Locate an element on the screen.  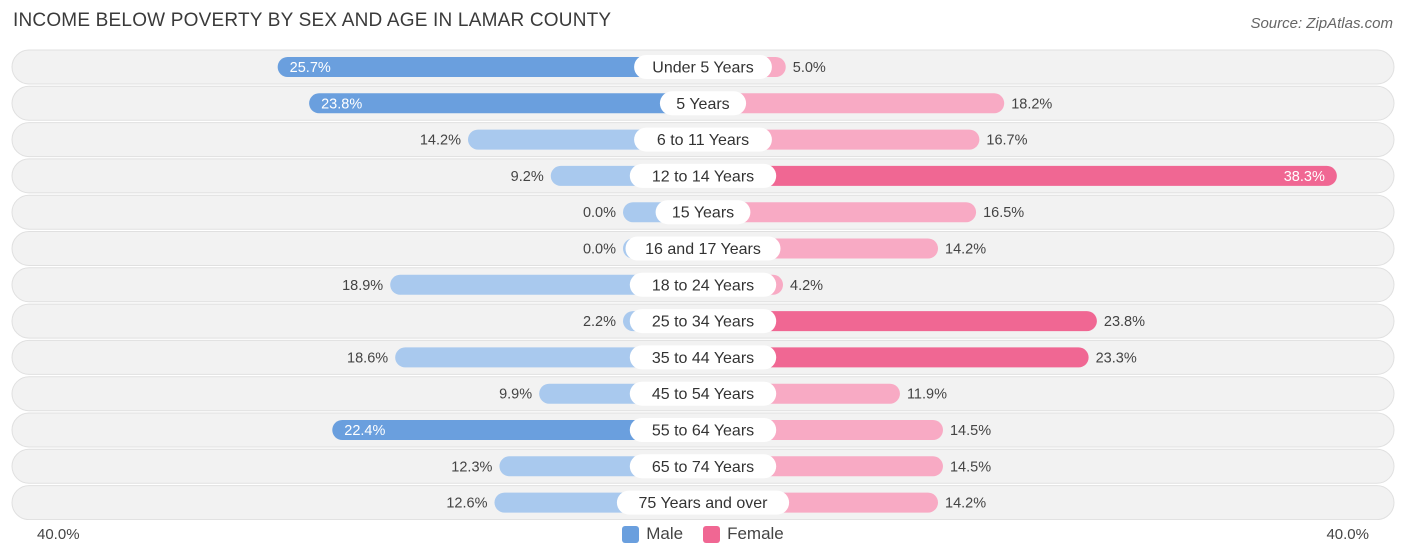
bar-row-25-to-34-years: 2.2% 23.8% 25 to 34 Years is located at coordinates (703, 321).